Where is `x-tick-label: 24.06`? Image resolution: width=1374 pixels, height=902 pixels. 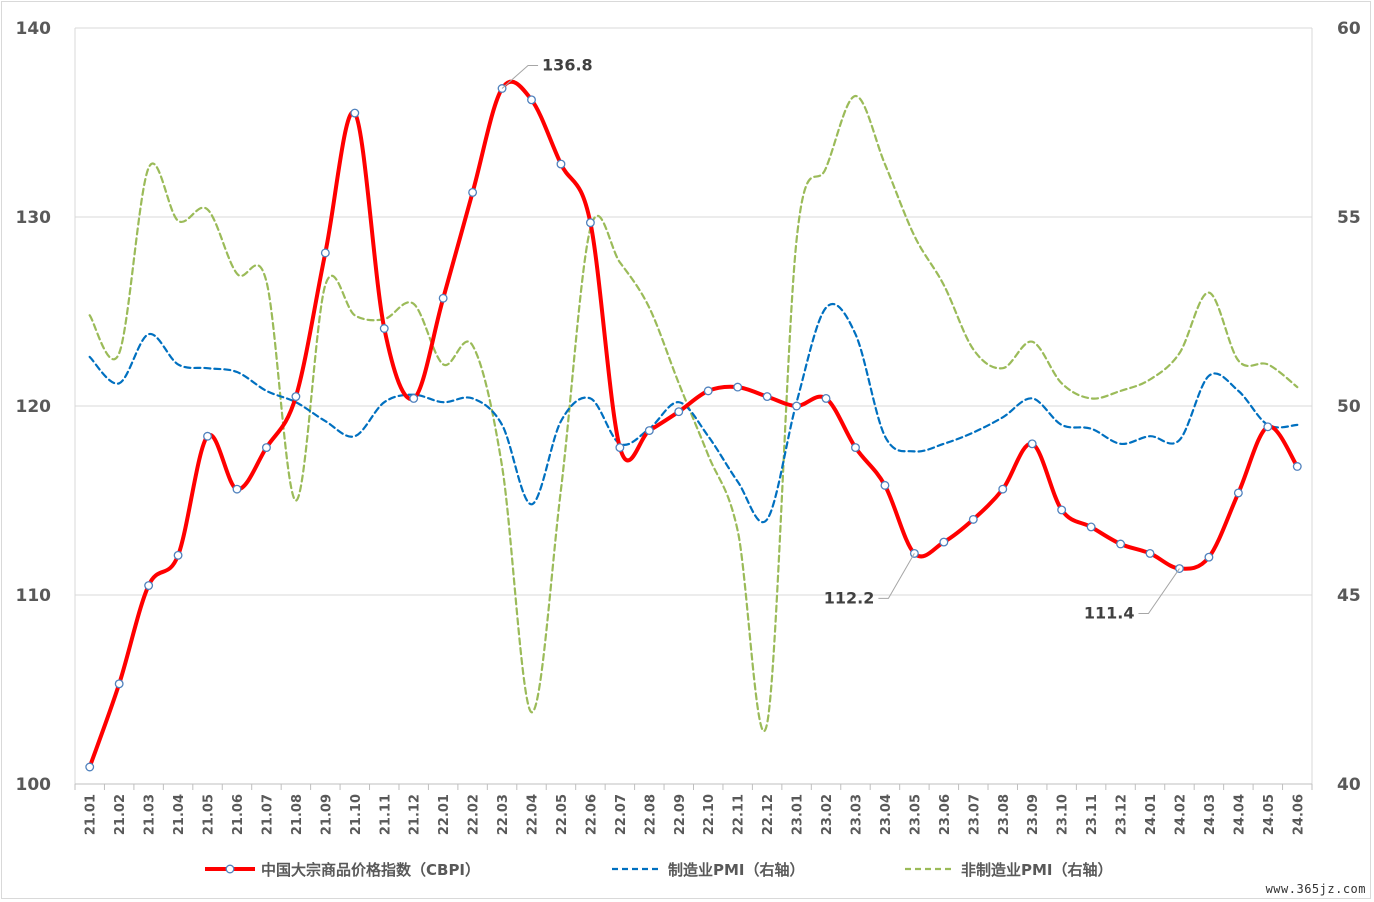
x-tick-label: 24.06 is located at coordinates (1298, 814).